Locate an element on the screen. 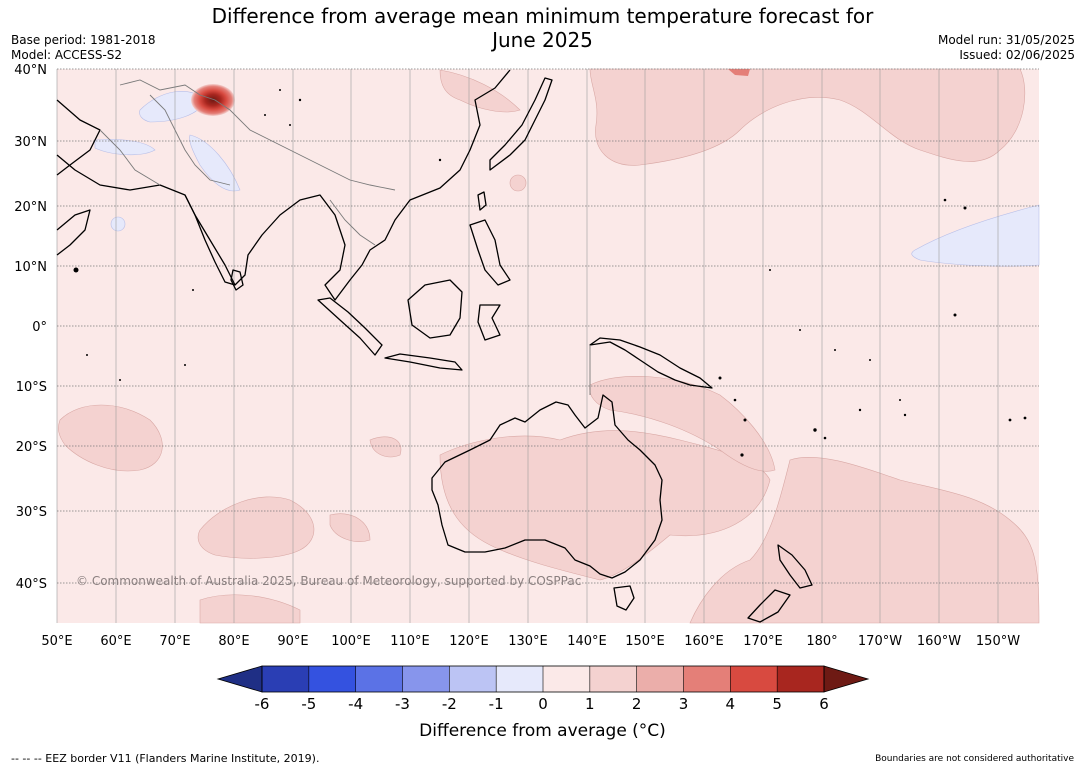 The width and height of the screenshot is (1085, 770). lon-label: 120°E is located at coordinates (469, 641).